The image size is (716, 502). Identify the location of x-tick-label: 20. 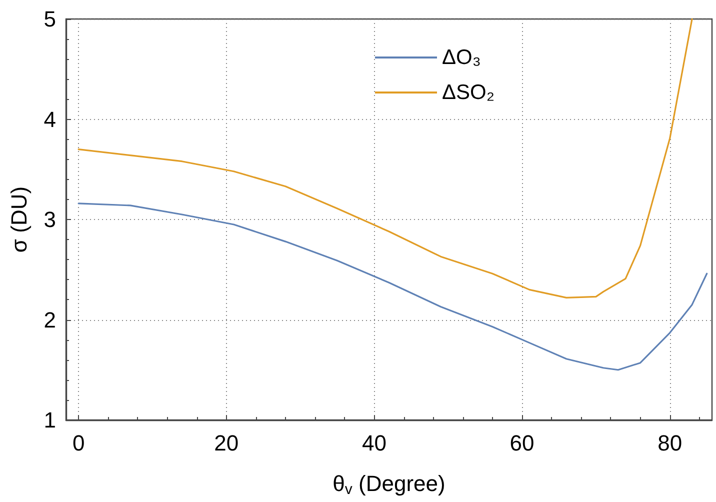
(226, 443).